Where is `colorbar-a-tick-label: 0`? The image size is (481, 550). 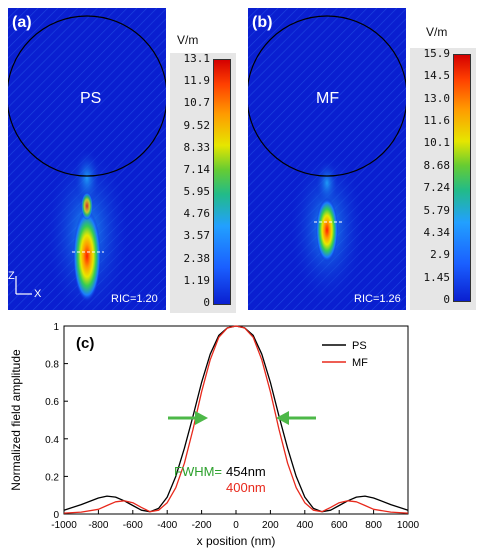
colorbar-a-tick-label: 0 is located at coordinates (206, 302).